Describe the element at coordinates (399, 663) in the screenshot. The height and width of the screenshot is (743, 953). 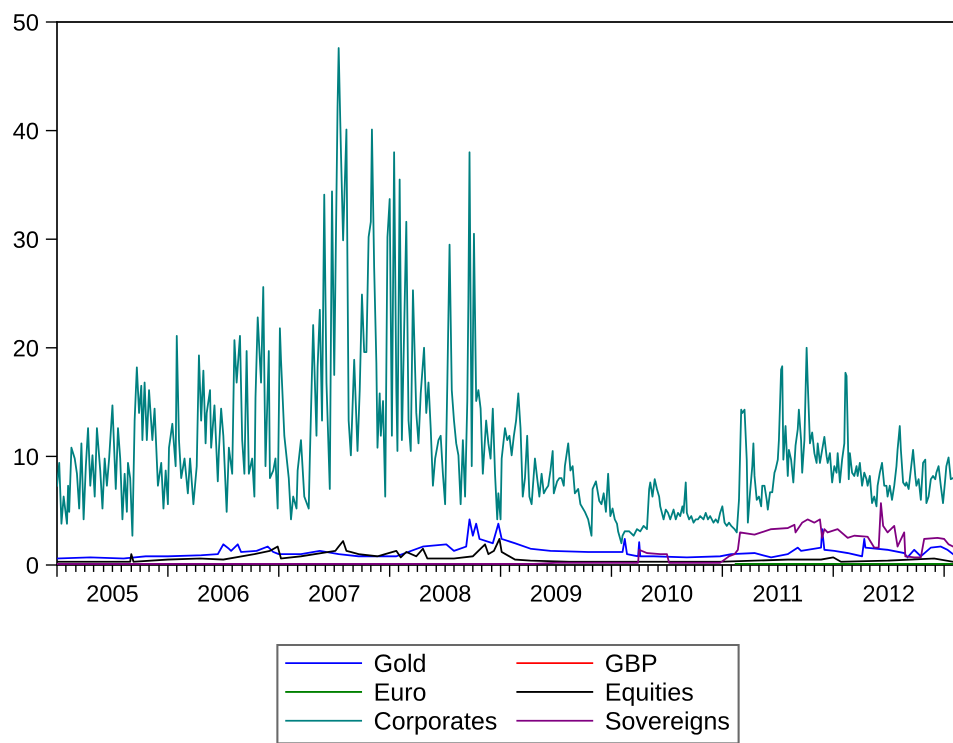
I see `legend-label: Gold` at that location.